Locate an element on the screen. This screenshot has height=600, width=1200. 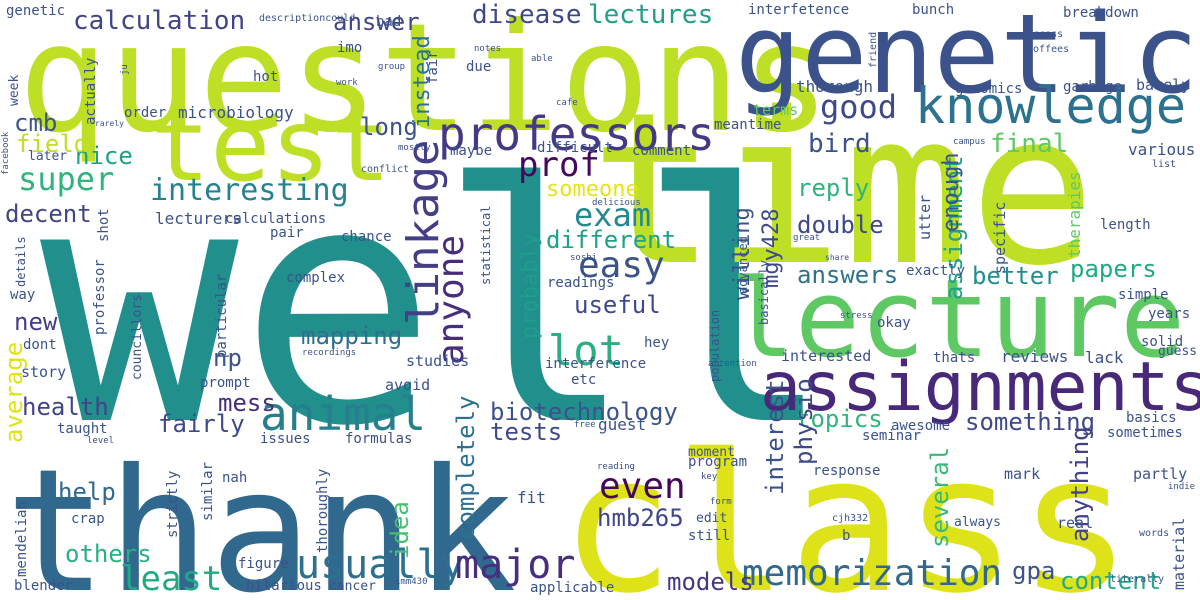
word-terms: terms is located at coordinates (775, 110).